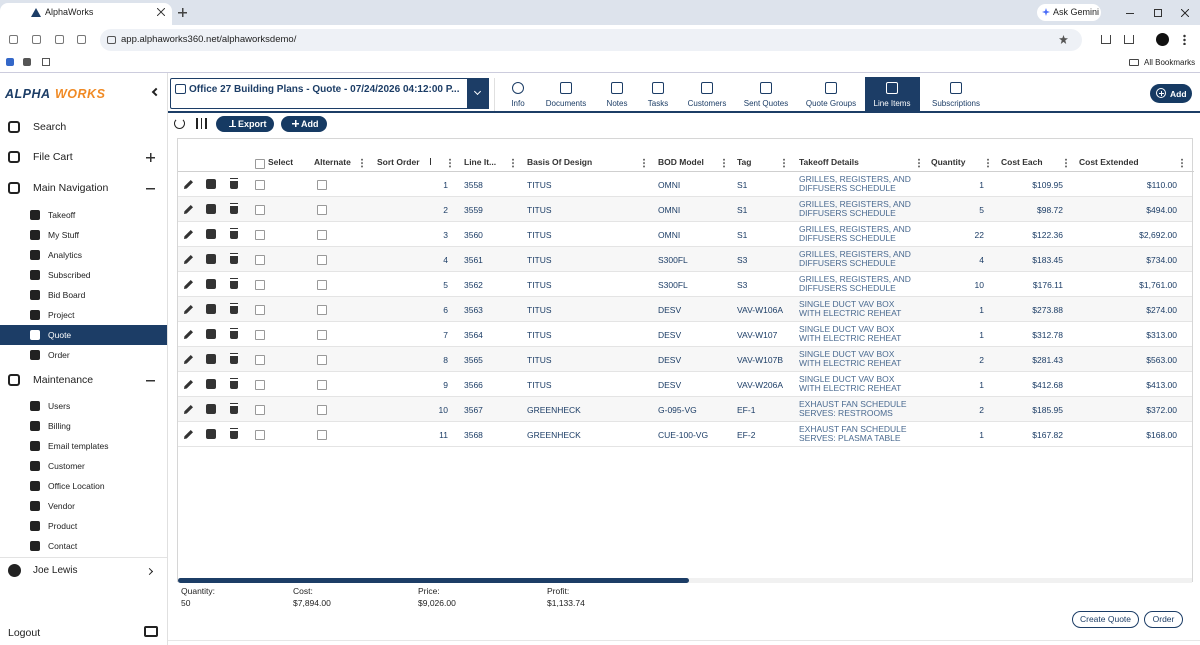  Describe the element at coordinates (150, 188) in the screenshot. I see `collapse-icon` at that location.